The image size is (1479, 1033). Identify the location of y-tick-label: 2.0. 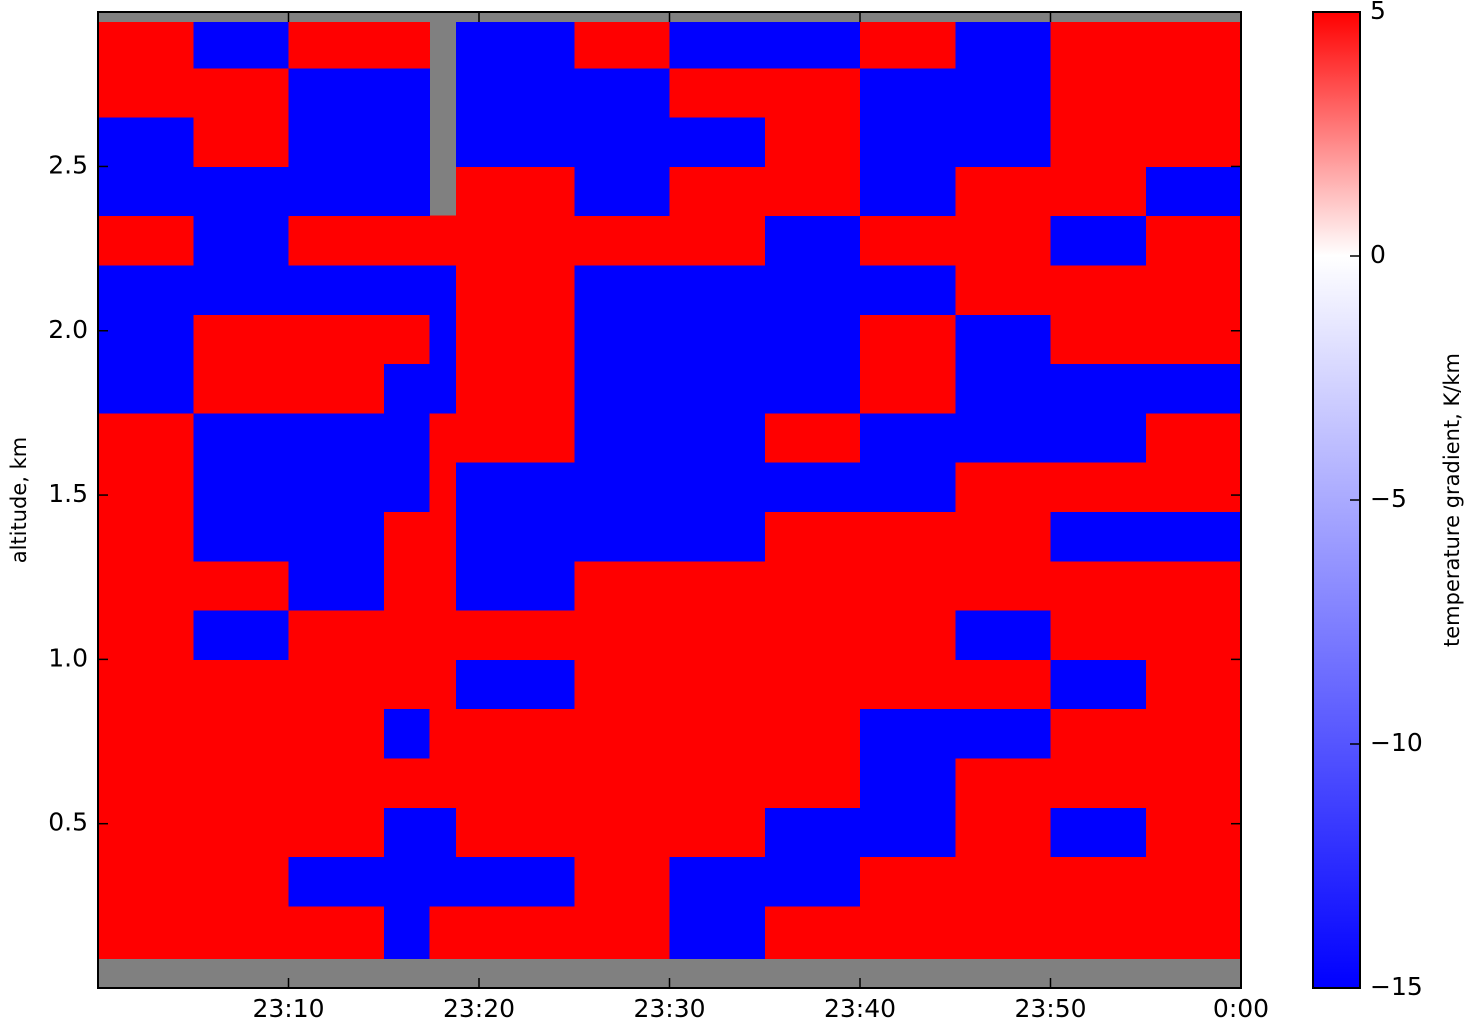
(68, 329).